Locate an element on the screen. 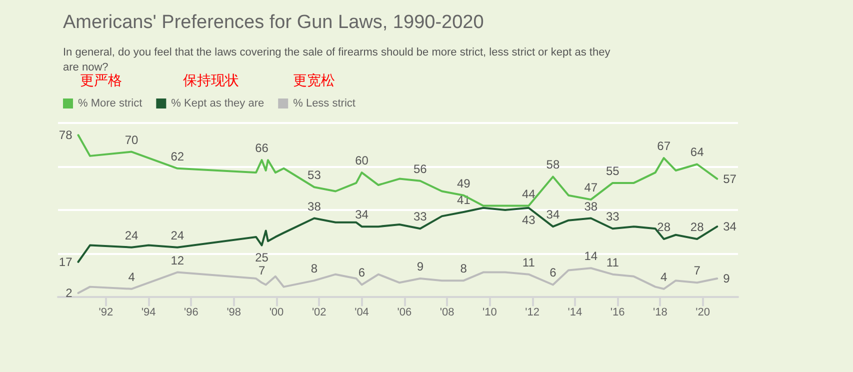 This screenshot has width=853, height=372. text: 保持现状 is located at coordinates (211, 81).